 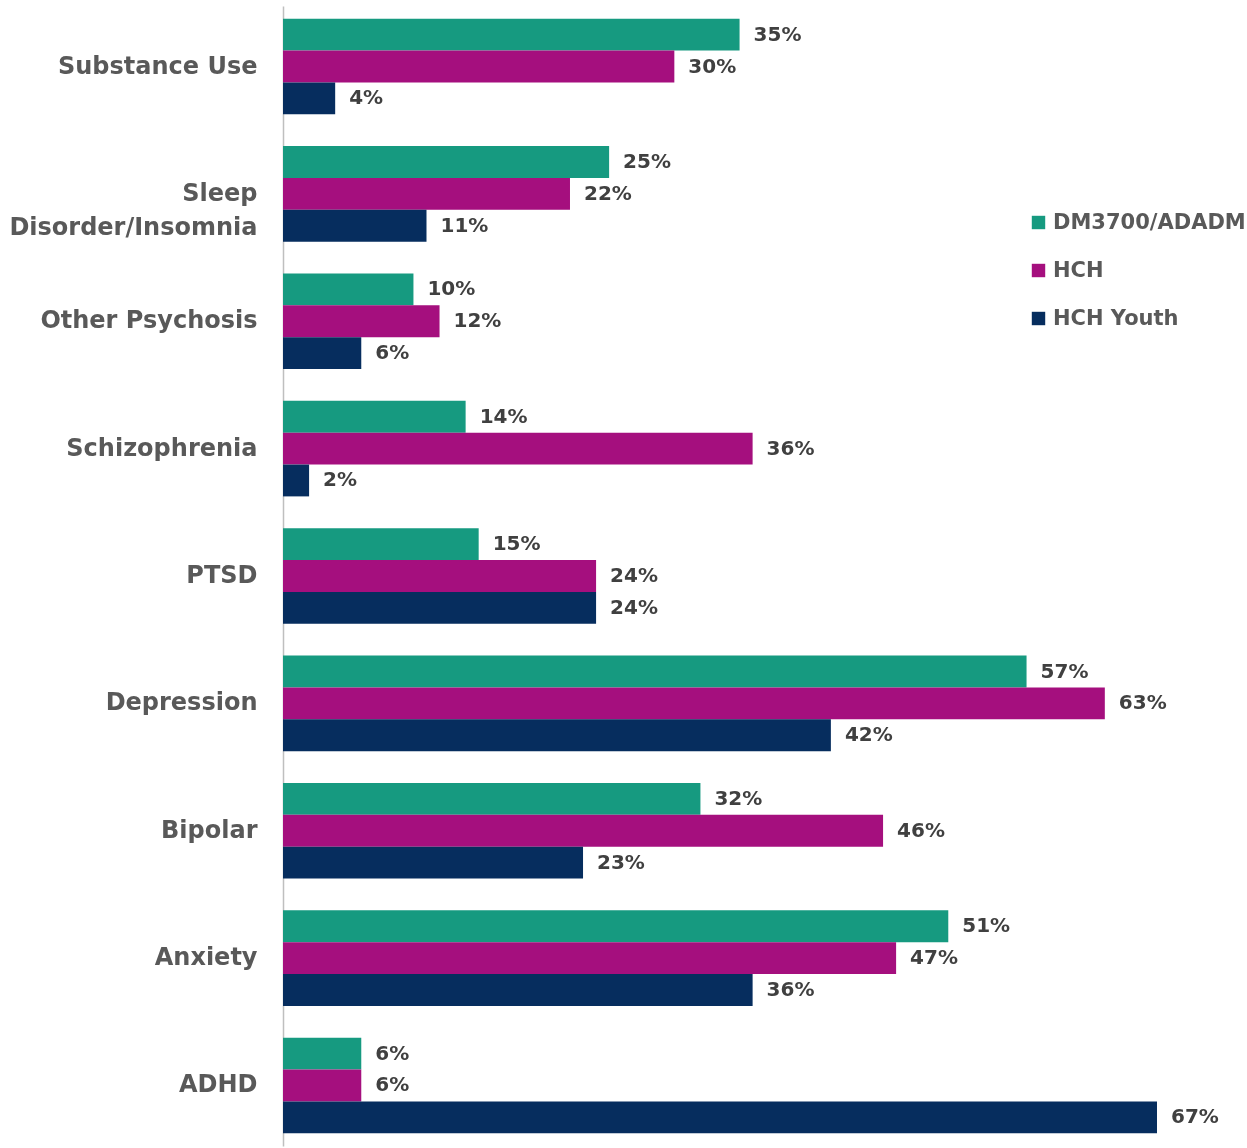 What do you see at coordinates (986, 925) in the screenshot?
I see `data-label: 51%` at bounding box center [986, 925].